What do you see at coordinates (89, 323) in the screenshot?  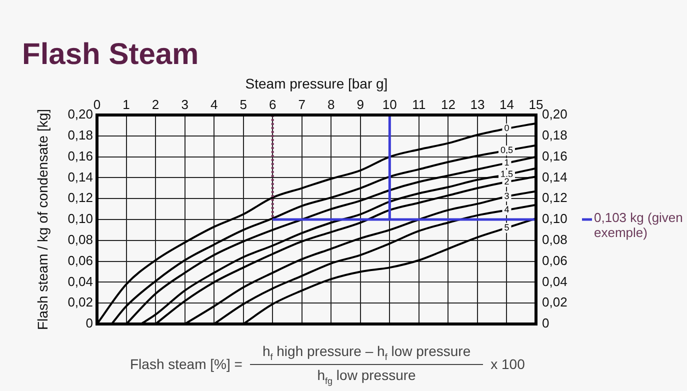 I see `y-tick-label: 0` at bounding box center [89, 323].